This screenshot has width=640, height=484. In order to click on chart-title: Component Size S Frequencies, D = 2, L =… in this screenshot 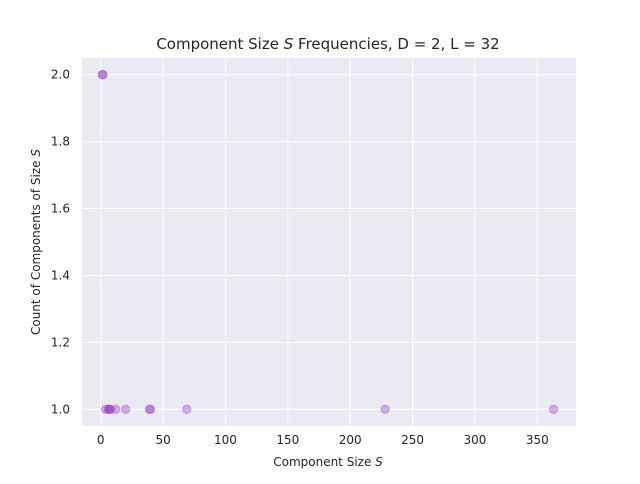, I will do `click(327, 44)`.